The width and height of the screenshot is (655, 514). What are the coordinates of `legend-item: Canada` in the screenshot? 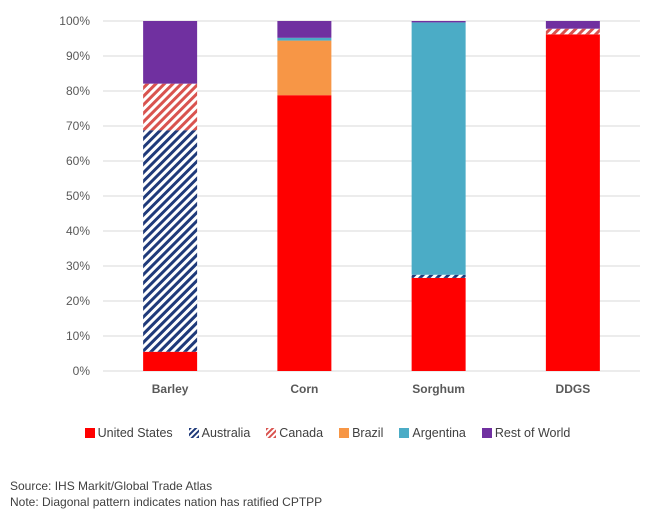 It's located at (294, 433).